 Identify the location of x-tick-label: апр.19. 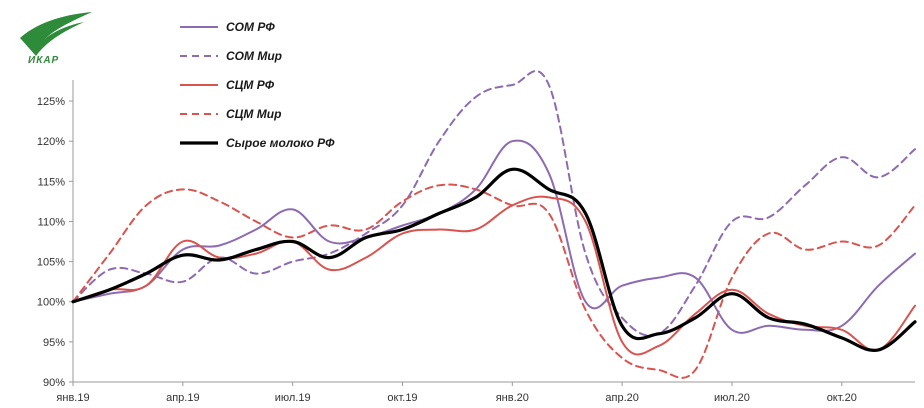
(182, 397).